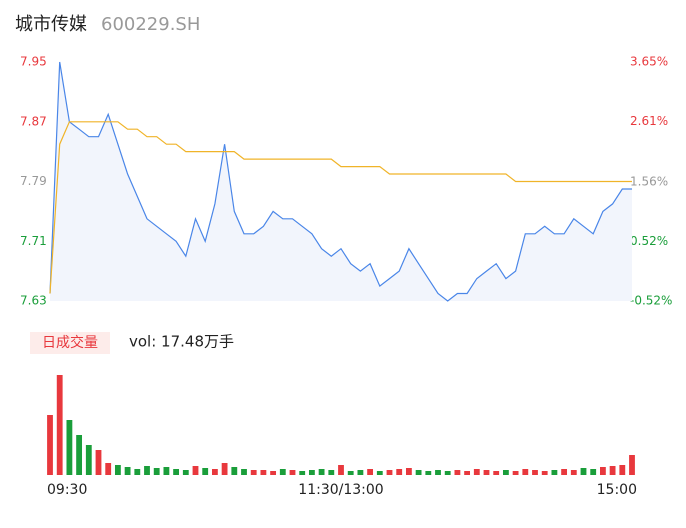  What do you see at coordinates (33, 62) in the screenshot?
I see `y-tick-label: 7.95` at bounding box center [33, 62].